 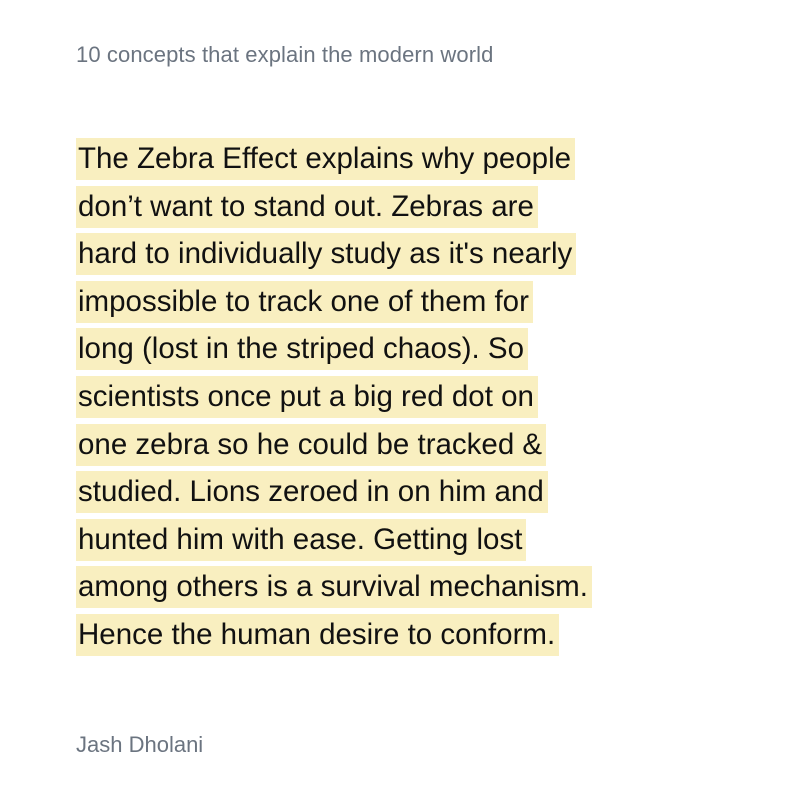 What do you see at coordinates (318, 634) in the screenshot?
I see `quote-line-text: Hence the human desire to conform.` at bounding box center [318, 634].